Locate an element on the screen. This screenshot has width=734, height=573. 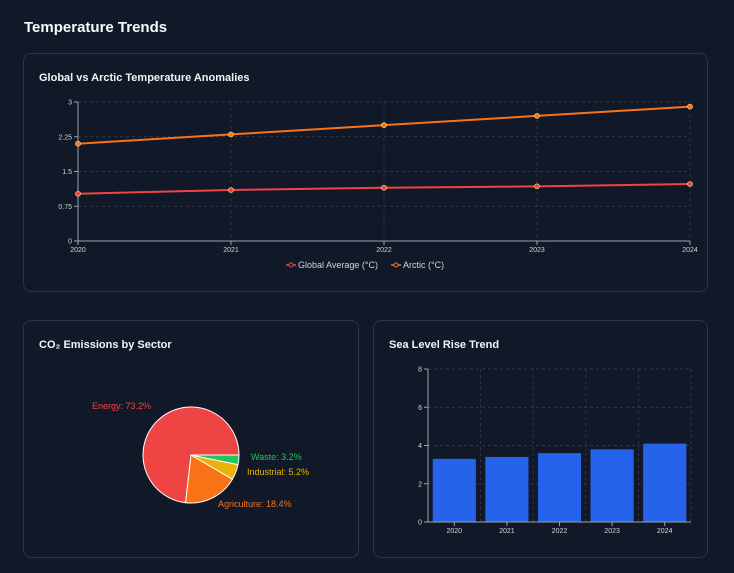
y-tick-label: 2.25 is located at coordinates (65, 137).